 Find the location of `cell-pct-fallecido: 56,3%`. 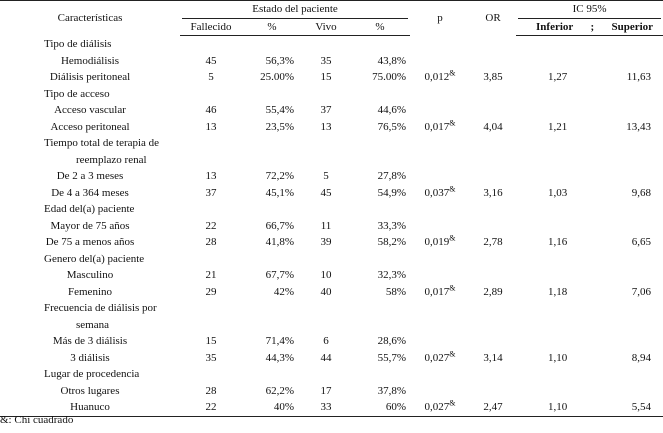

cell-pct-fallecido: 56,3% is located at coordinates (279, 60).